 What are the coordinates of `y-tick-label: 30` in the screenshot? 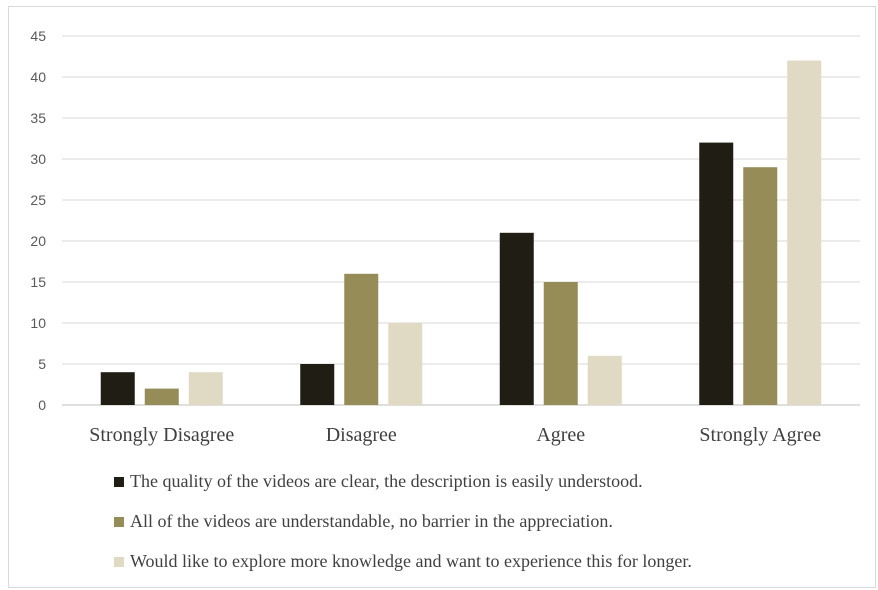 It's located at (38, 159).